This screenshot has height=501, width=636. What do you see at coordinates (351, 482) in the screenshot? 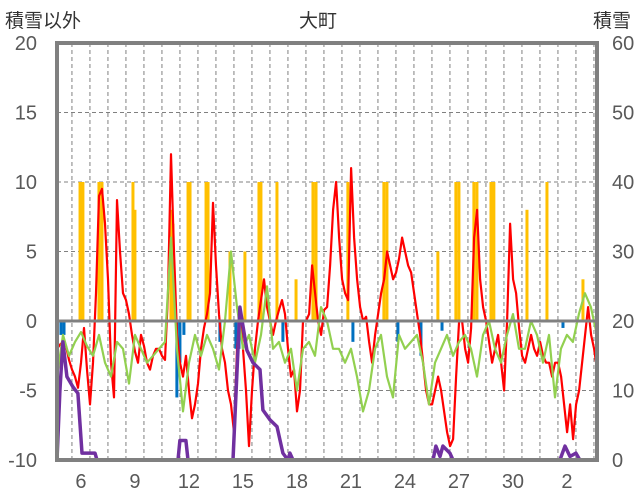
I see `x-tick-label: 21` at bounding box center [351, 482].